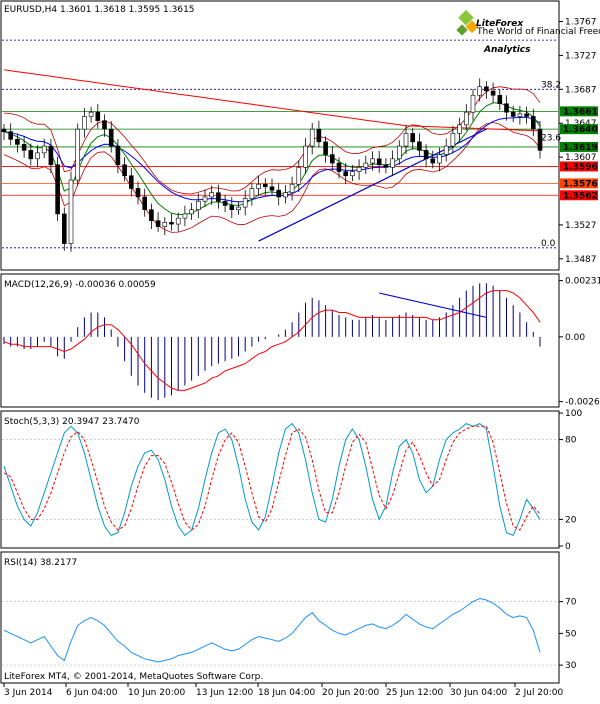 The width and height of the screenshot is (600, 704). What do you see at coordinates (571, 666) in the screenshot?
I see `rsi-tick-label: 30` at bounding box center [571, 666].